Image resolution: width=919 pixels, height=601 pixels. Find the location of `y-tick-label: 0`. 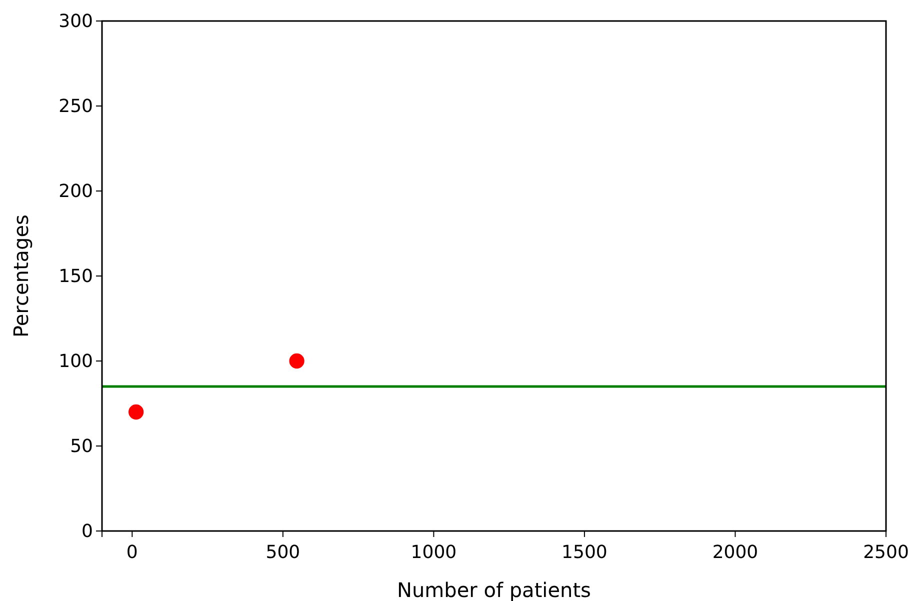

y-tick-label: 0 is located at coordinates (87, 531).